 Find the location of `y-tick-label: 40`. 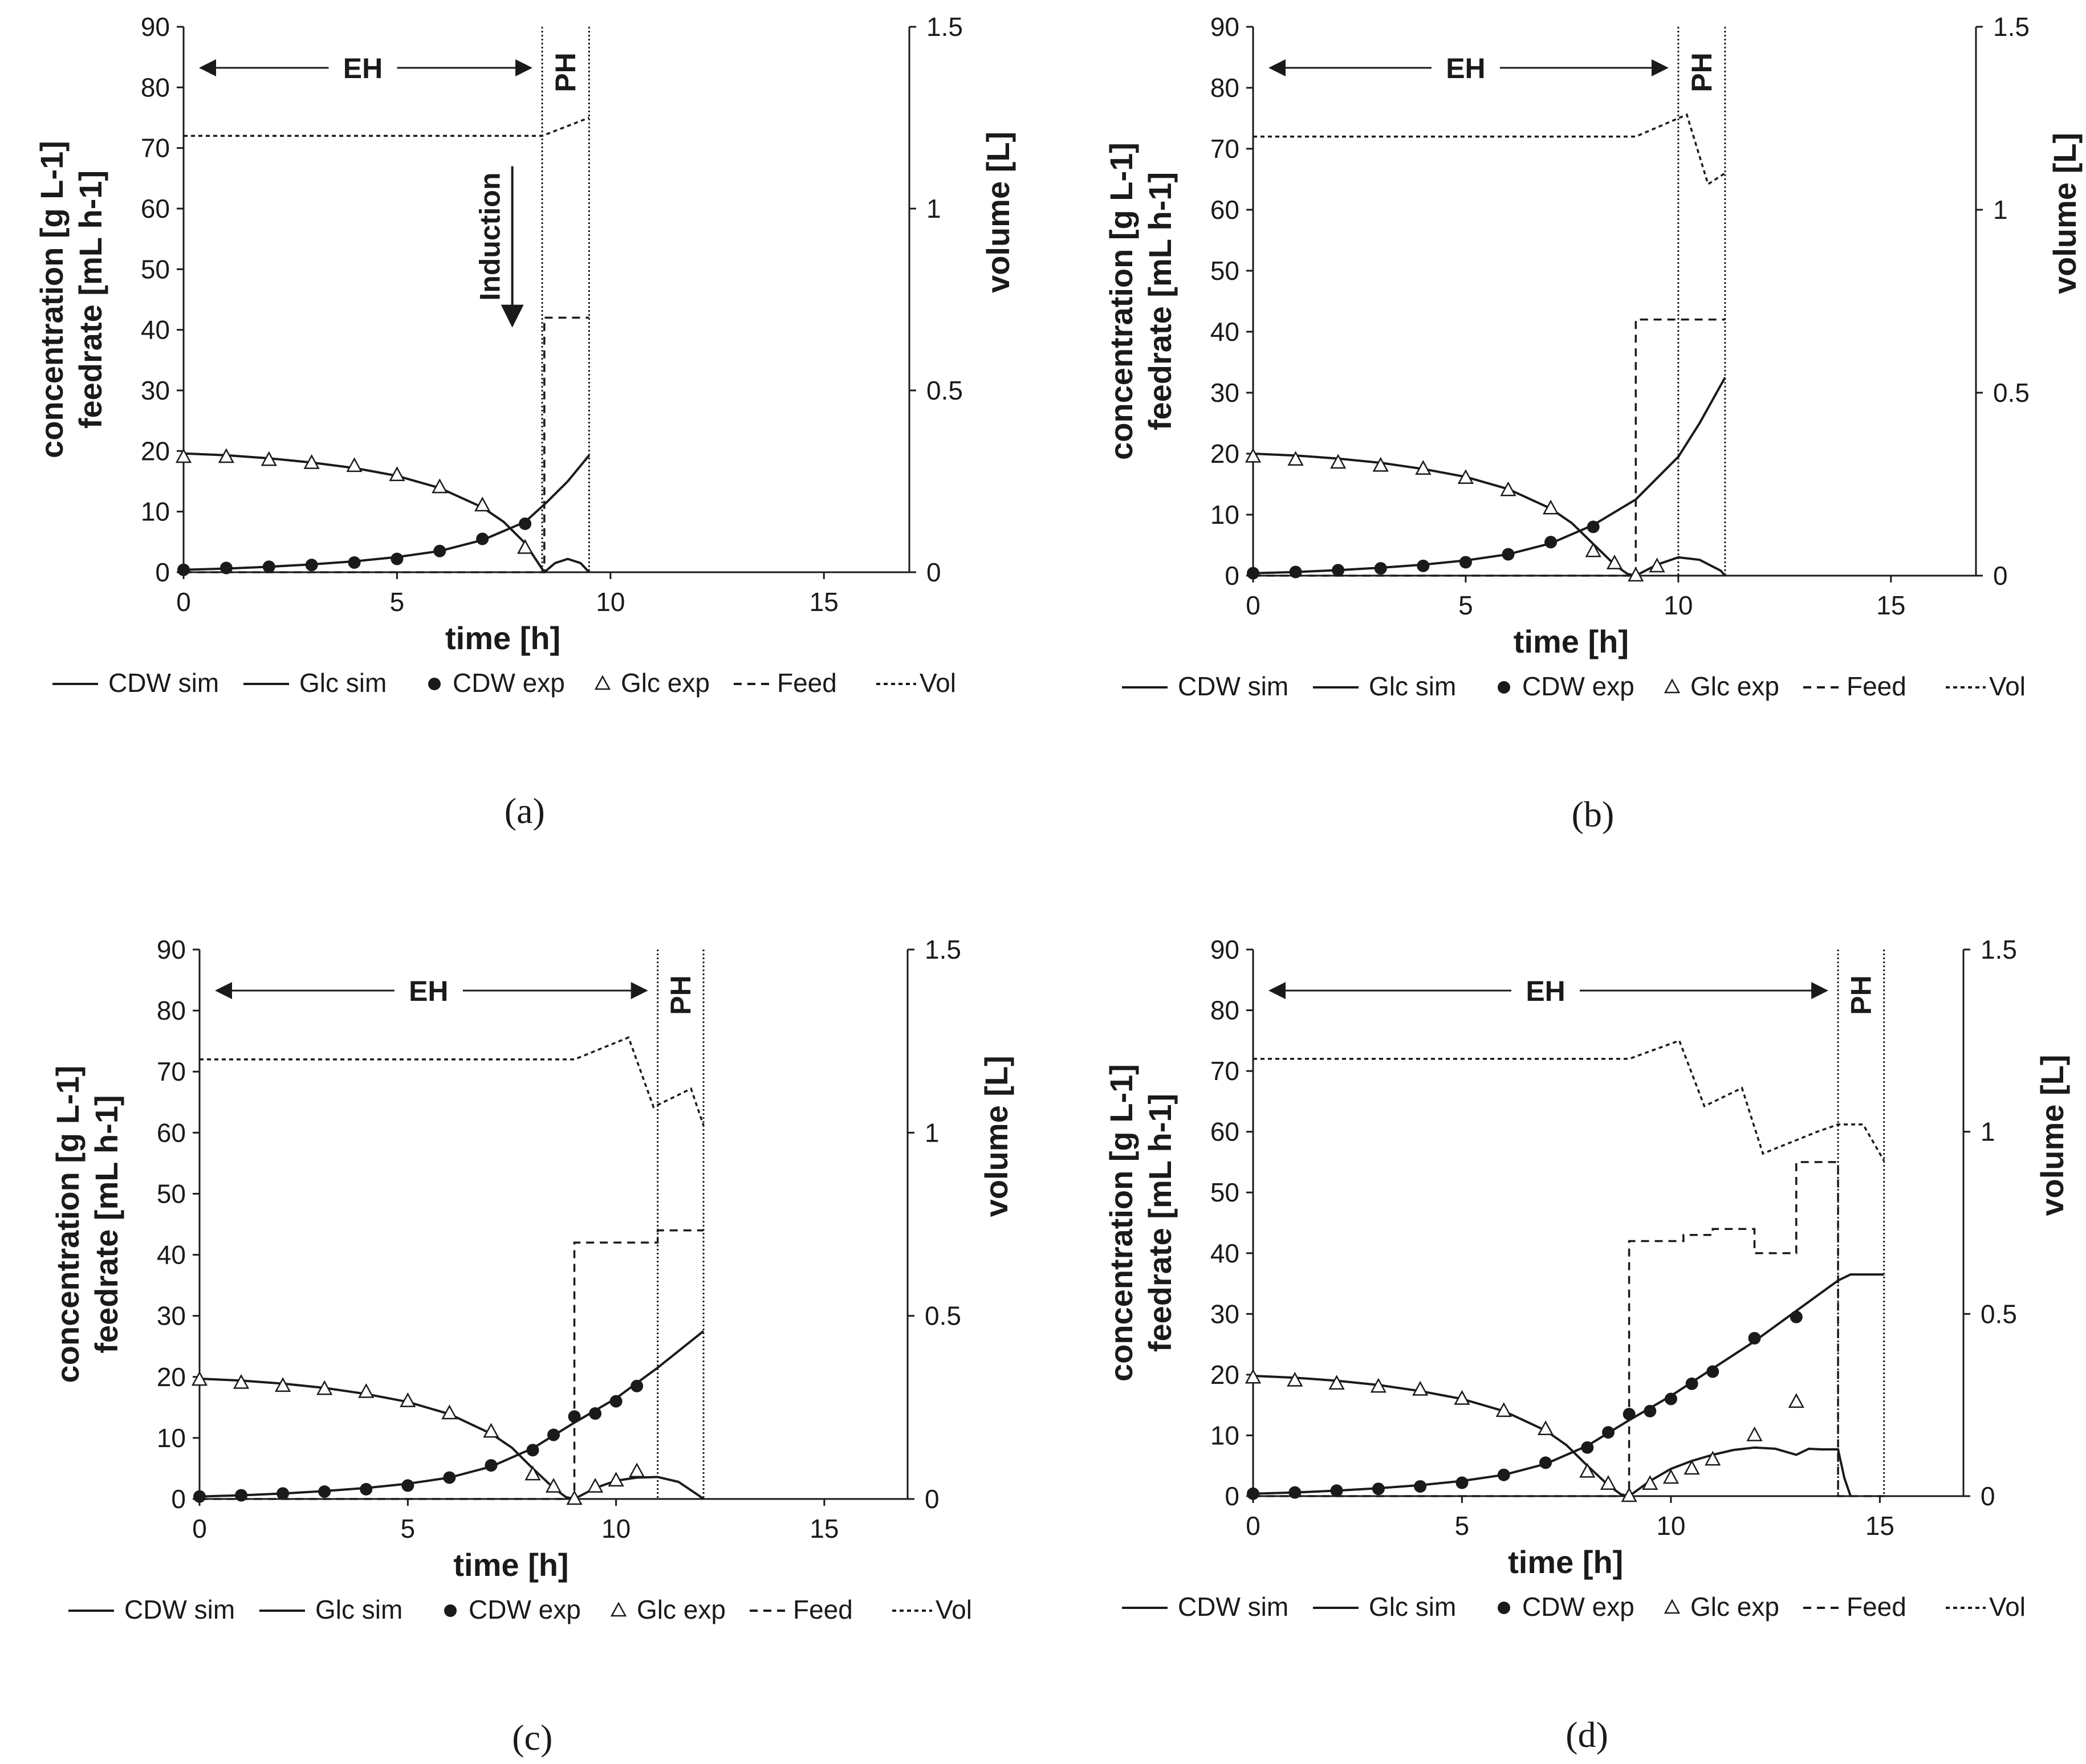

y-tick-label: 40 is located at coordinates (1224, 1254).